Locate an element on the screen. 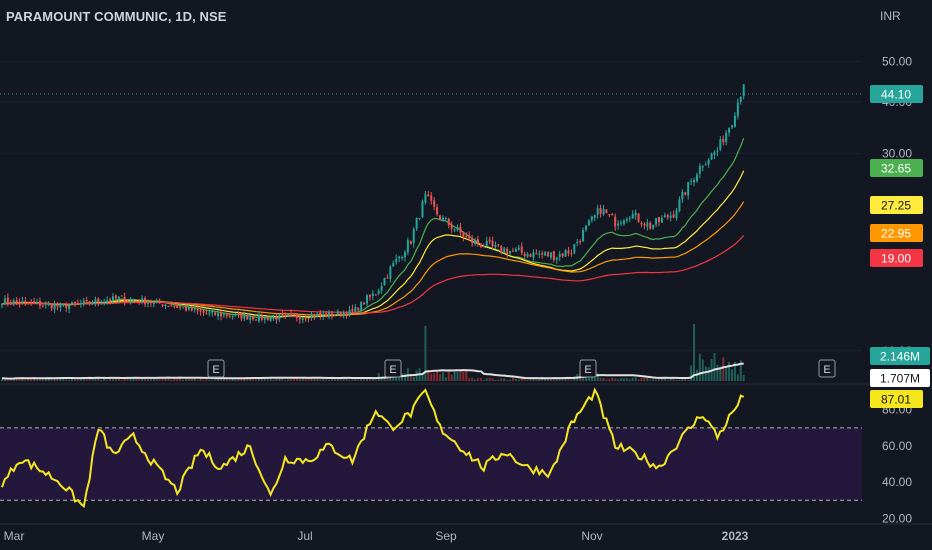  price-label-value: 27.25 is located at coordinates (896, 206).